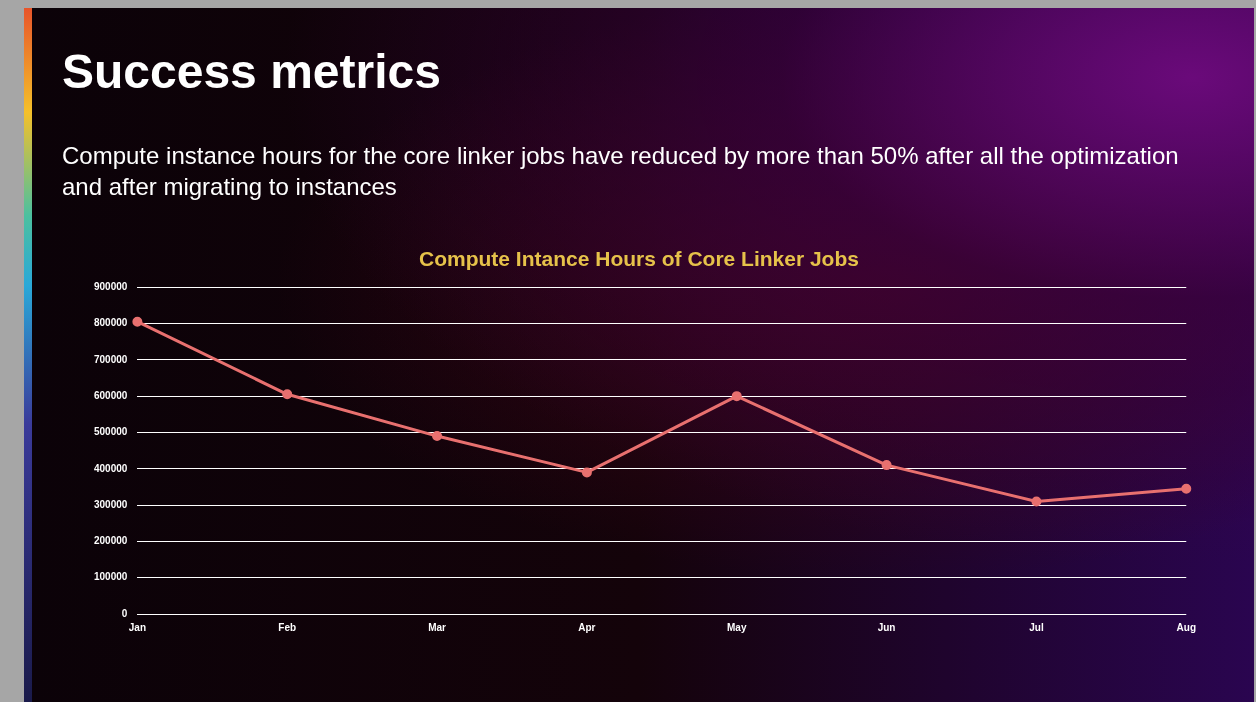 The height and width of the screenshot is (702, 1256). Describe the element at coordinates (587, 627) in the screenshot. I see `x-tick-label: Apr` at that location.